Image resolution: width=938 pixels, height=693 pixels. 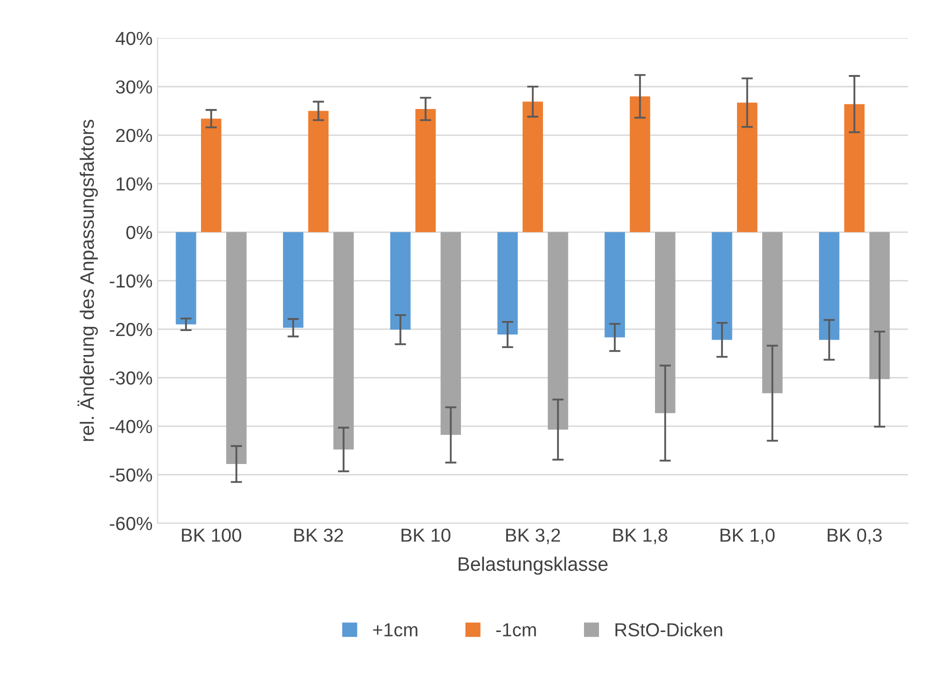 What do you see at coordinates (134, 87) in the screenshot?
I see `y-tick-label: 30%` at bounding box center [134, 87].